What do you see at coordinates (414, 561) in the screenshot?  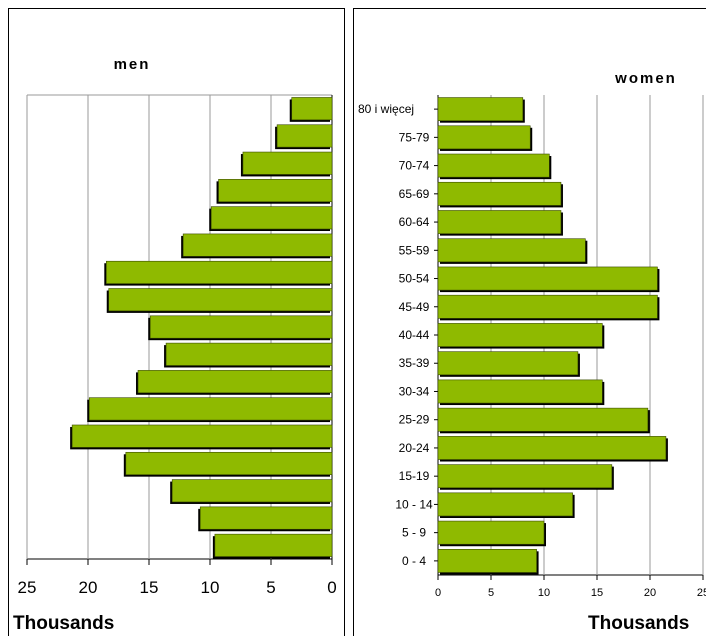 I see `women-category-label: 0 - 4` at bounding box center [414, 561].